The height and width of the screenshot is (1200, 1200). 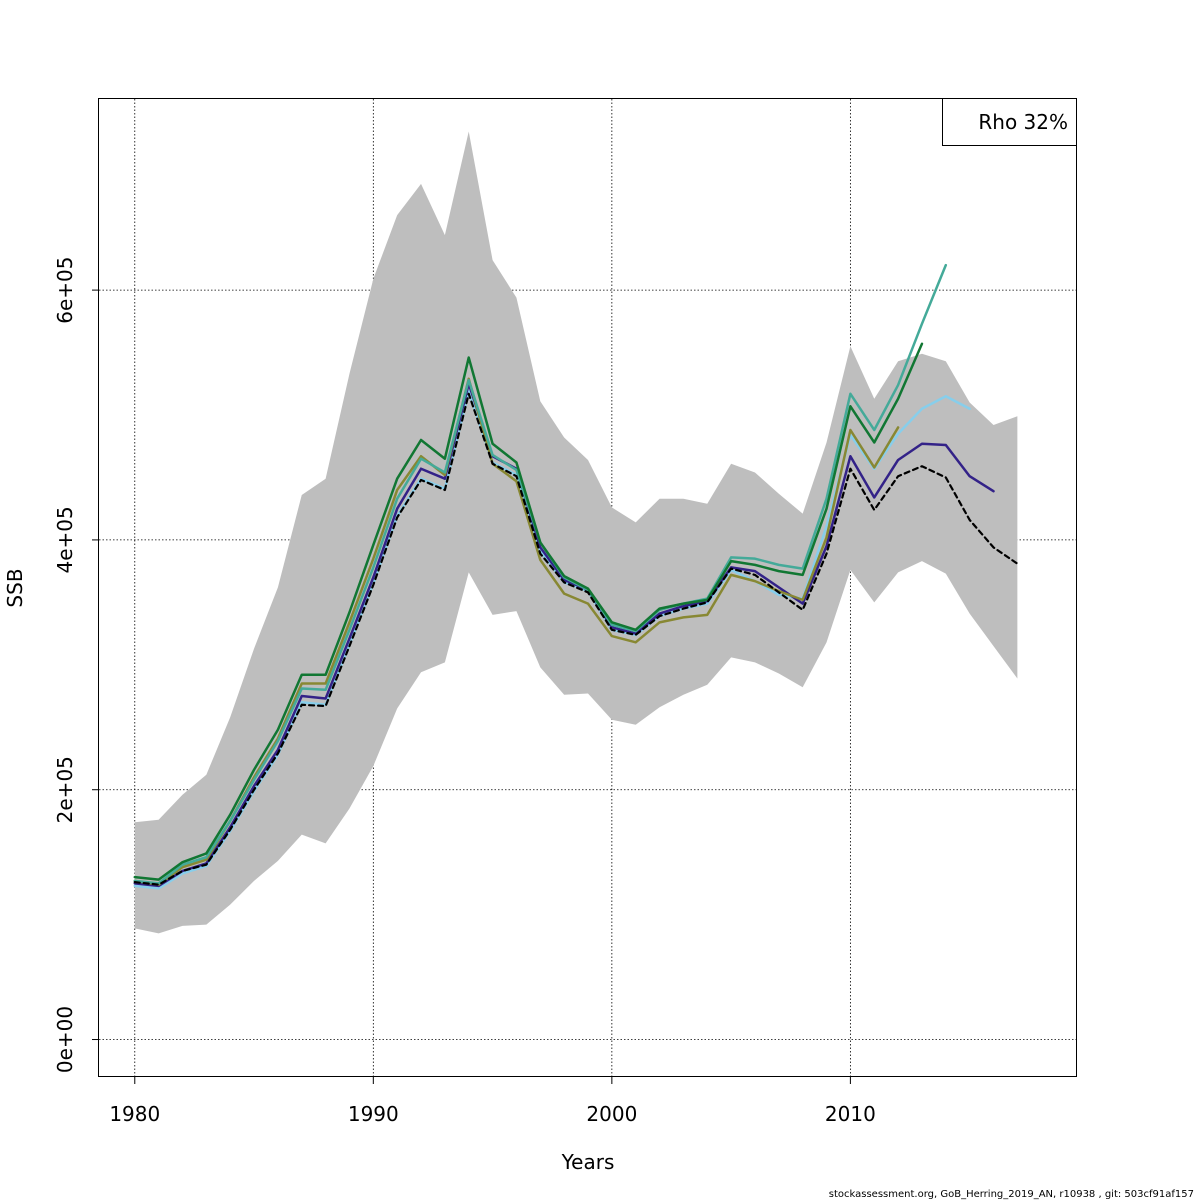 What do you see at coordinates (588, 1162) in the screenshot?
I see `x-axis-title: Years` at bounding box center [588, 1162].